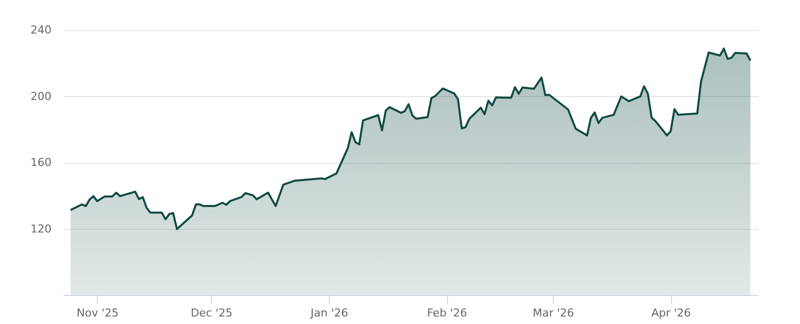 The height and width of the screenshot is (324, 800). What do you see at coordinates (97, 313) in the screenshot?
I see `x-tick-label: Nov '25` at bounding box center [97, 313].